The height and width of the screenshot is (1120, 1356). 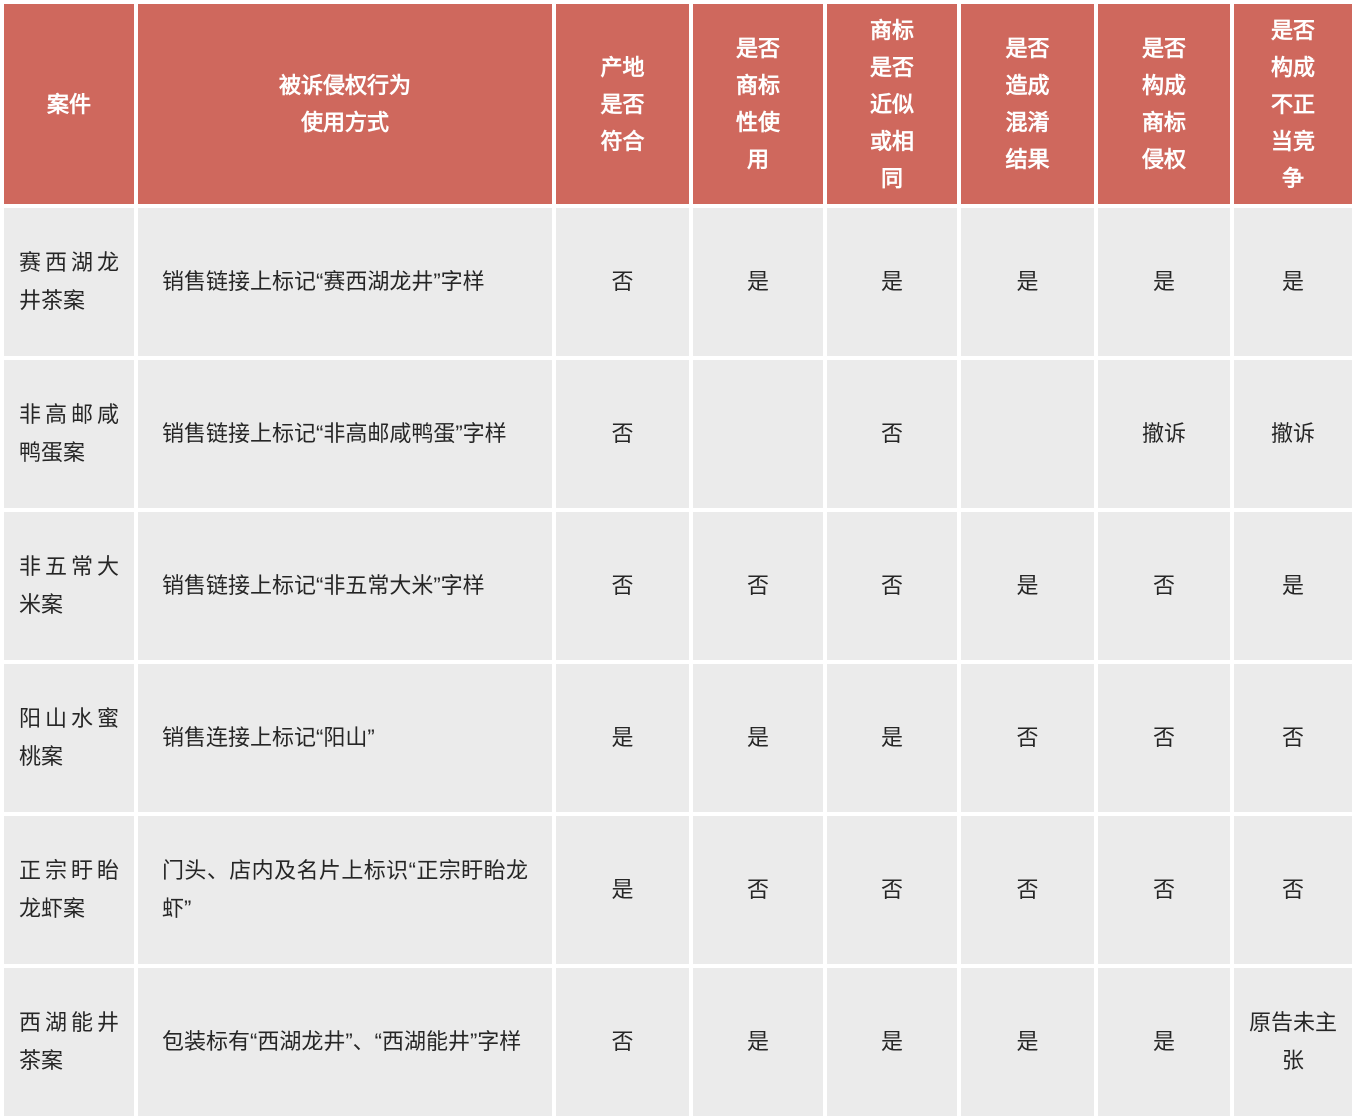 I want to click on table-row: 非高邮咸鸭蛋案 销售链接上标记“非高邮咸鸭蛋”字样 否 否 撤诉 撤诉, so click(x=678, y=434).